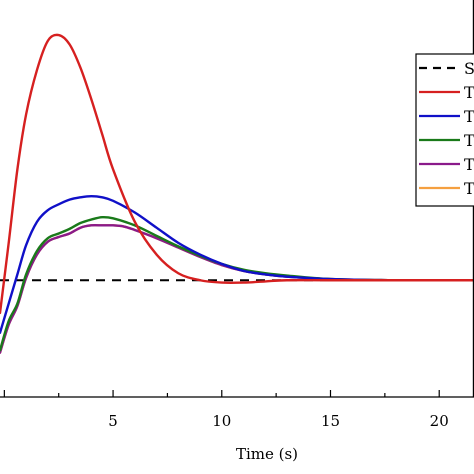  Describe the element at coordinates (469, 92) in the screenshot. I see `legend-label-2: T` at that location.